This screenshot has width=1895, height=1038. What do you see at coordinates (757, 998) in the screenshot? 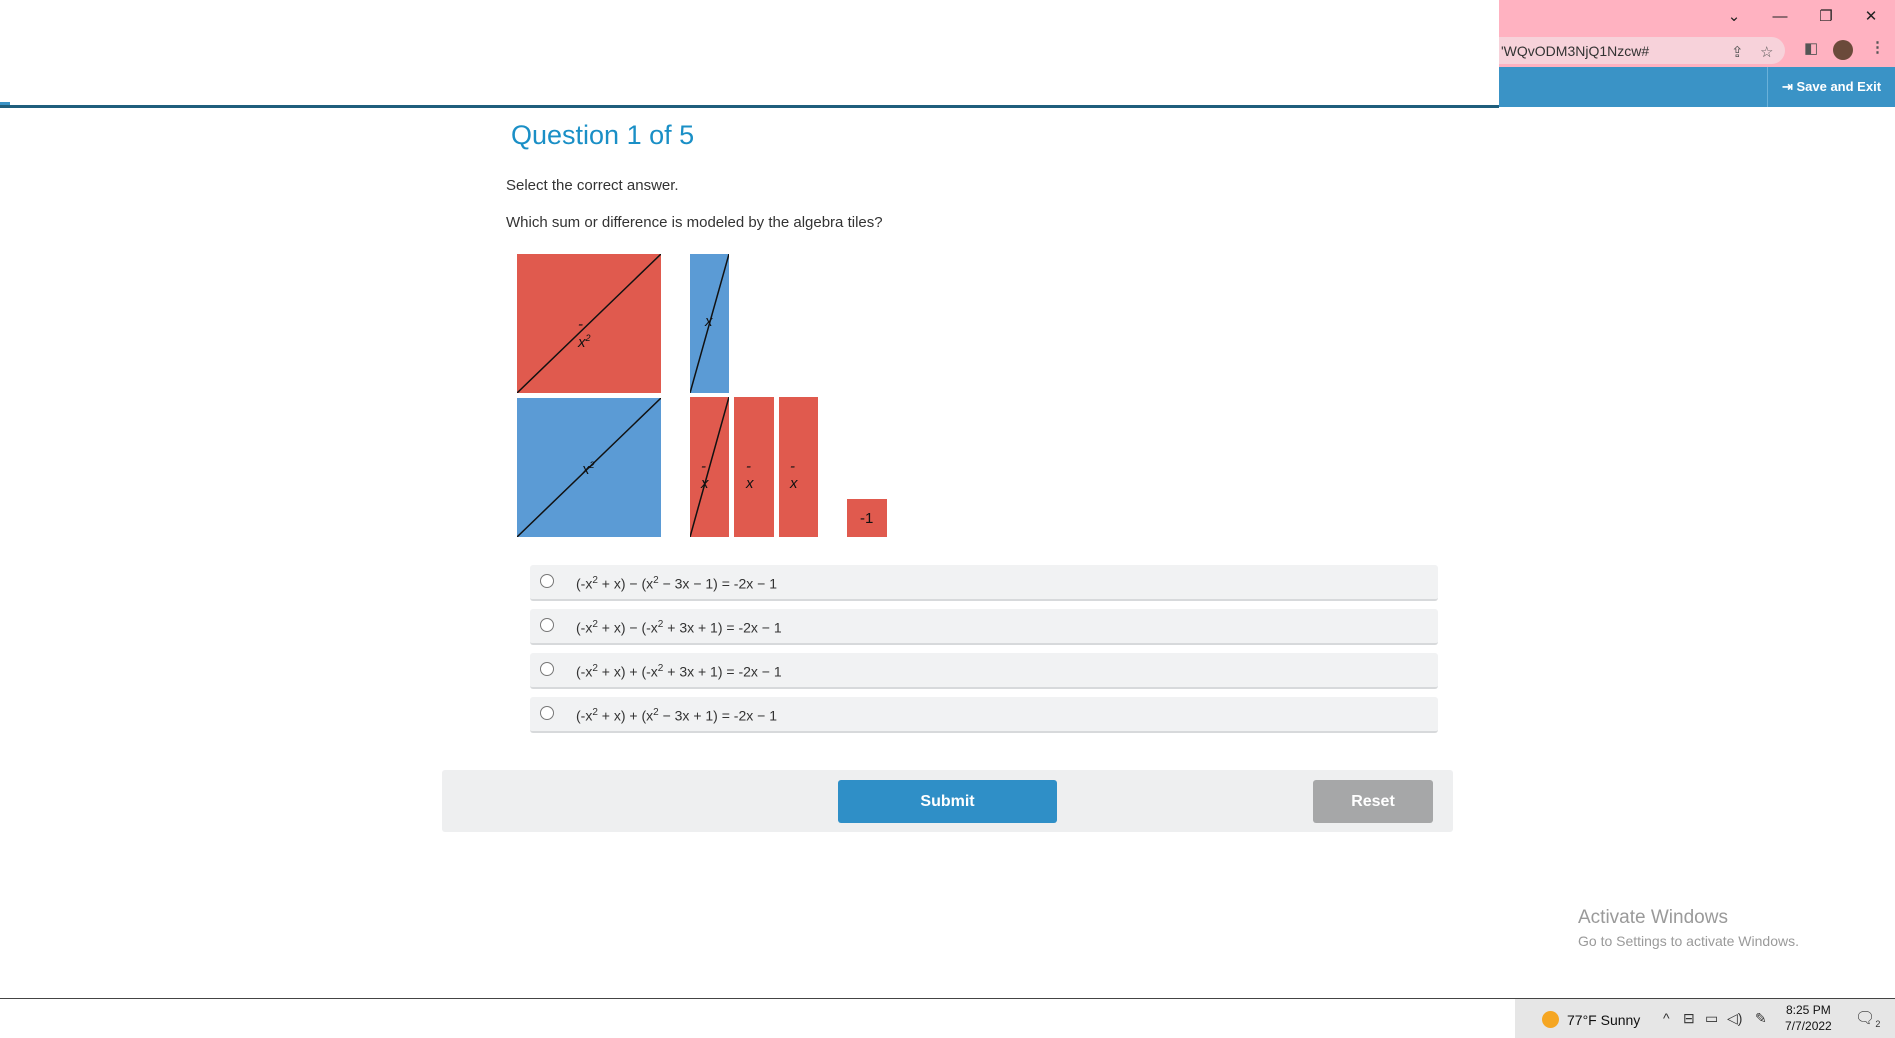
I see `page-bottom-border` at bounding box center [757, 998].